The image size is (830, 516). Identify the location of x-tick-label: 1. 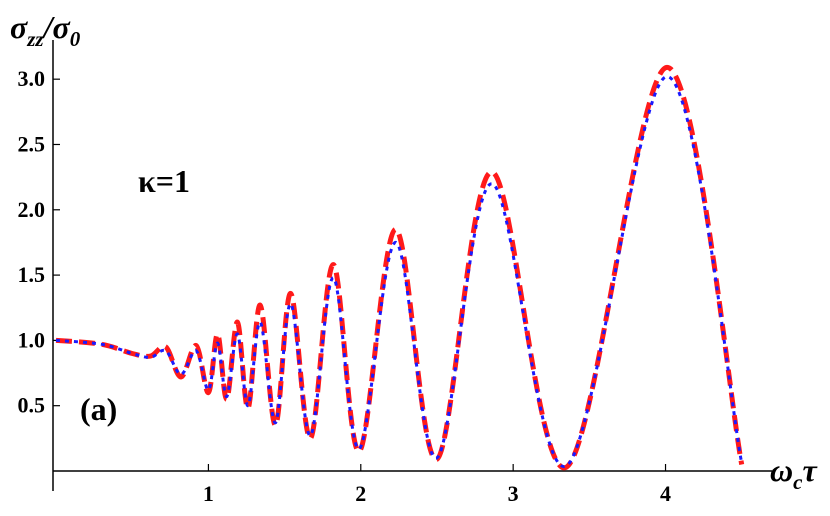
(208, 493).